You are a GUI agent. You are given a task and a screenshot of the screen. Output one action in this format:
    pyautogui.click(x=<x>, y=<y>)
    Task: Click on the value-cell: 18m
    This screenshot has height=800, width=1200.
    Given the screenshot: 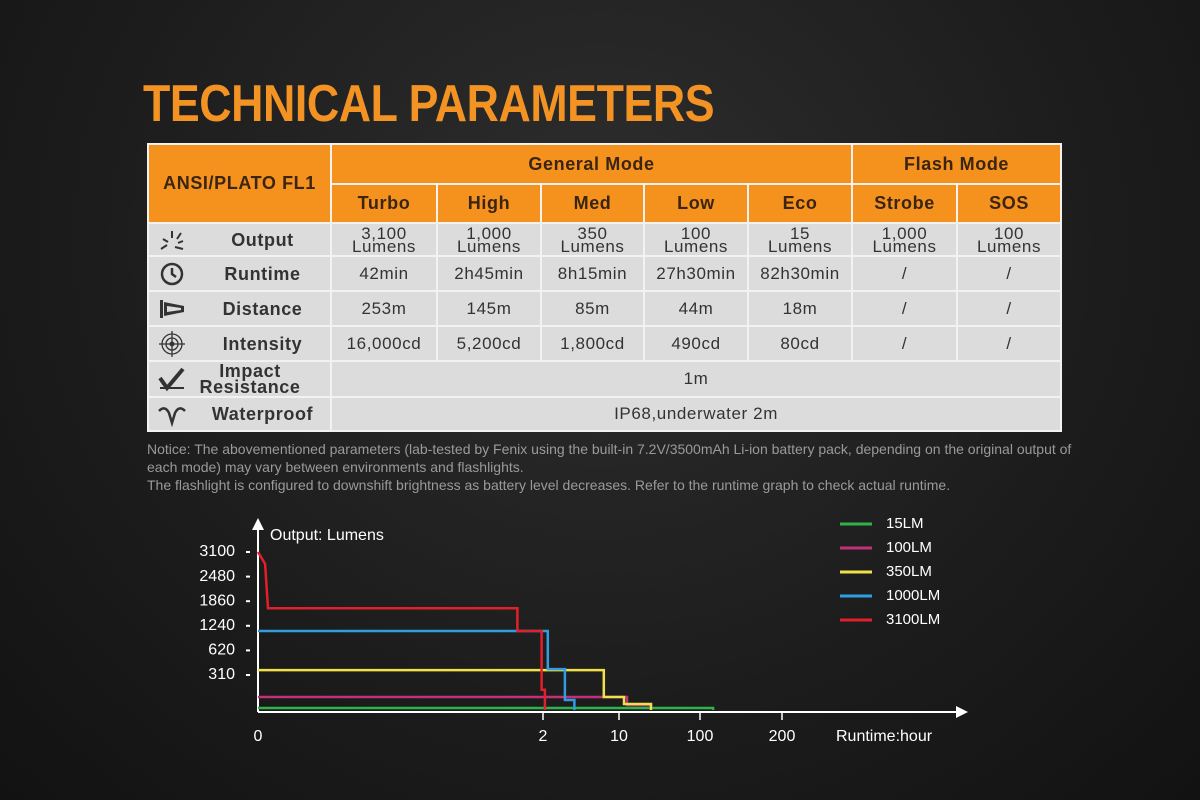 What is the action you would take?
    pyautogui.click(x=800, y=308)
    